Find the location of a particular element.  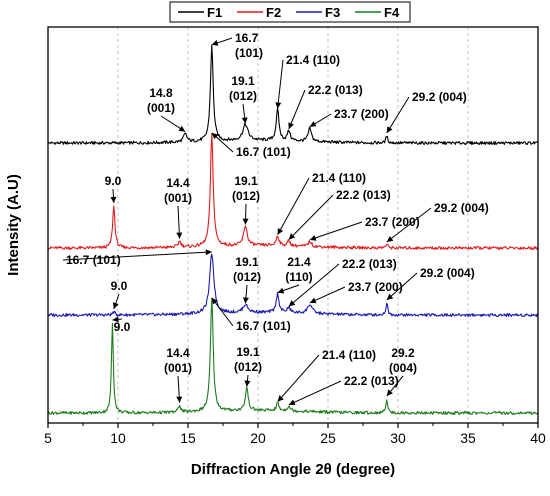

peak-annotation: 16.7 (101) is located at coordinates (251, 145).